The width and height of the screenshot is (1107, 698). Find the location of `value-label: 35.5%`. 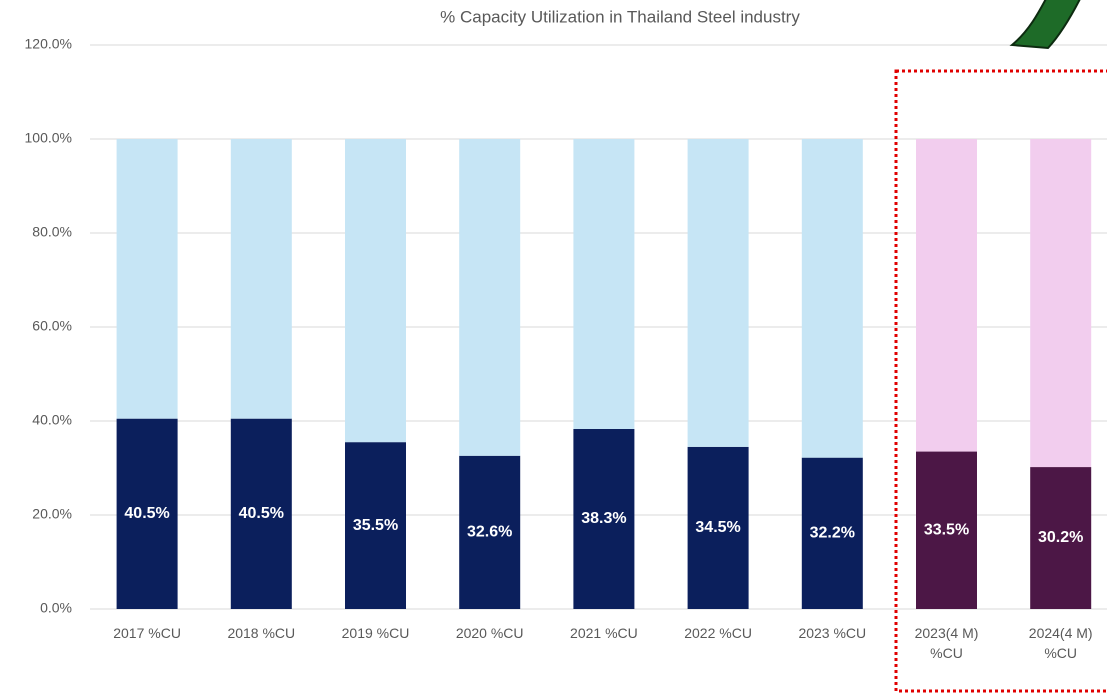

value-label: 35.5% is located at coordinates (375, 525).